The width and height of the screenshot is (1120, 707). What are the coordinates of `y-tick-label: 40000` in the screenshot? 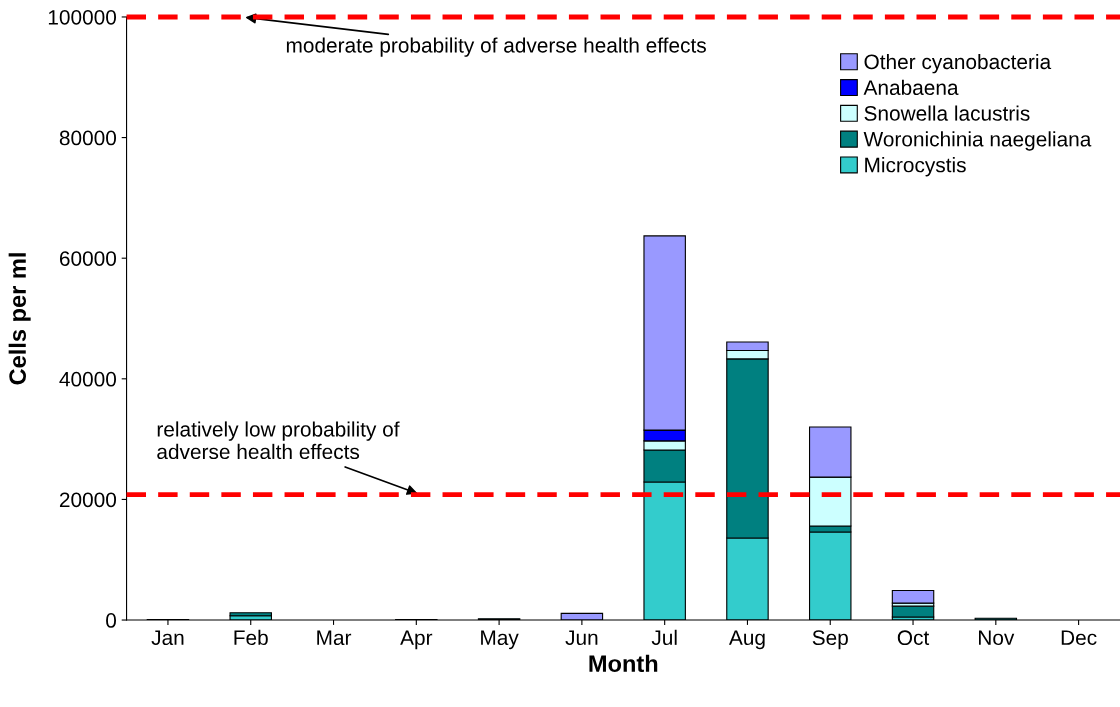 It's located at (88, 379).